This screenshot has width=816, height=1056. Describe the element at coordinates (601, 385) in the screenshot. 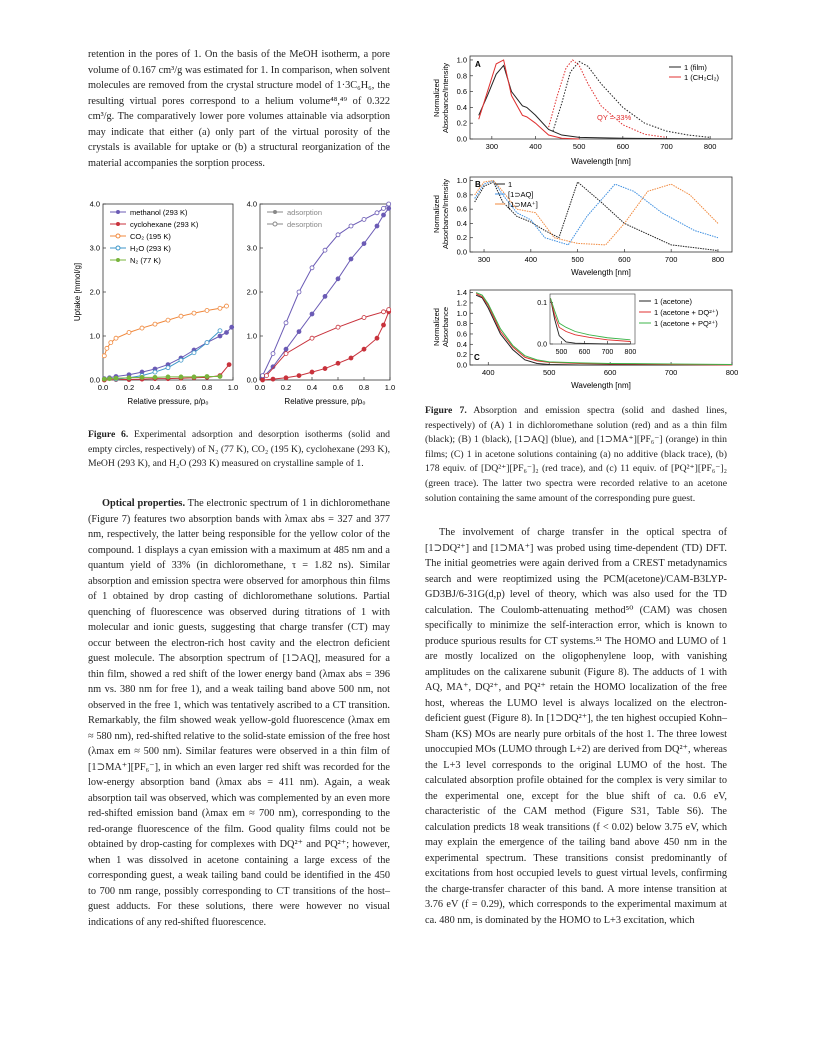

I see `panel-c-xlabel: Wavelength [nm]` at that location.